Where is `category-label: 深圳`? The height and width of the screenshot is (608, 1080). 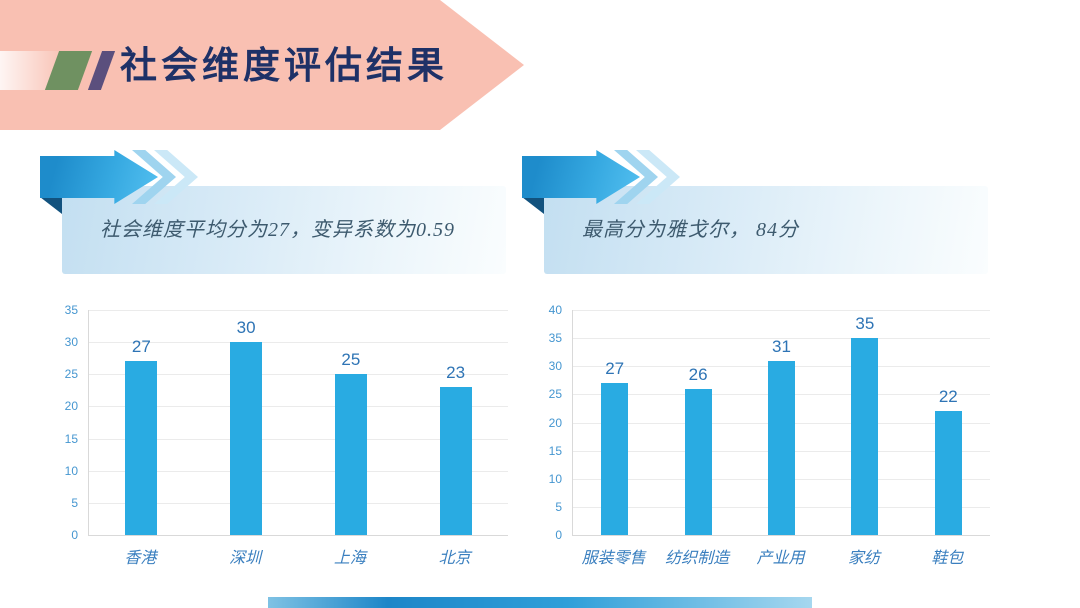 category-label: 深圳 is located at coordinates (245, 558).